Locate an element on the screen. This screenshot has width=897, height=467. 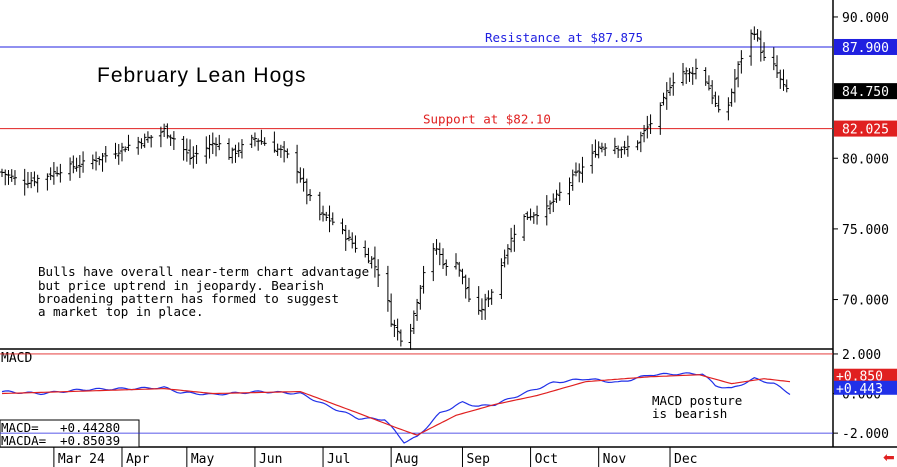
macd-value-name: MACD= is located at coordinates (20, 427).